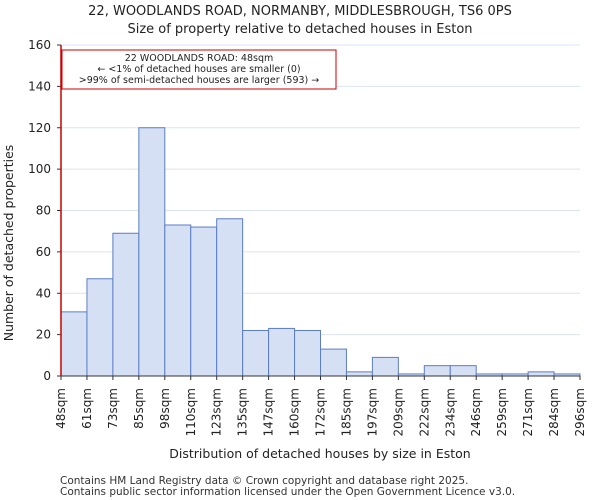  What do you see at coordinates (8, 243) in the screenshot?
I see `y-axis-label: Number of detached properties` at bounding box center [8, 243].